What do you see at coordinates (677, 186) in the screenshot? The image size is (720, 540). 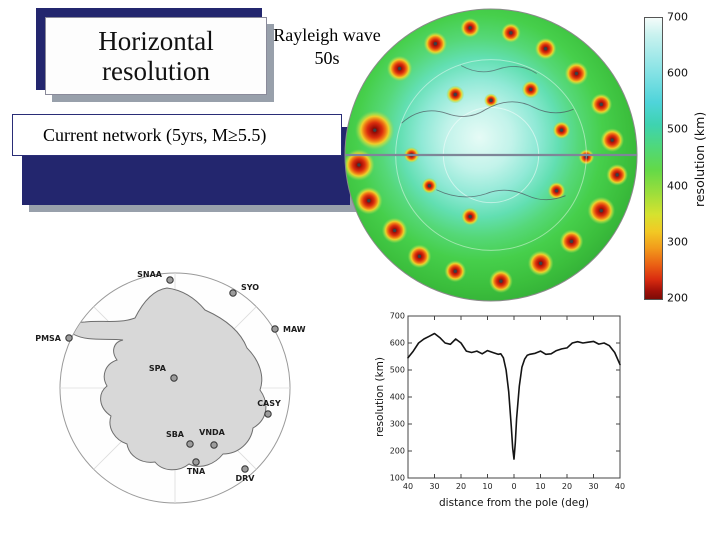 I see `colorbar-tick-label: 400` at bounding box center [677, 186].